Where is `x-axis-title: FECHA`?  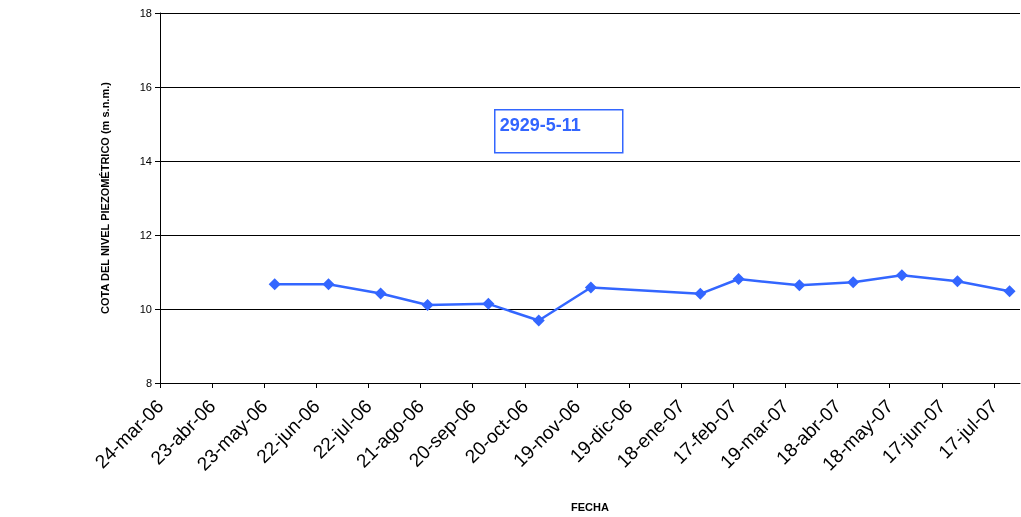
x-axis-title: FECHA is located at coordinates (590, 506).